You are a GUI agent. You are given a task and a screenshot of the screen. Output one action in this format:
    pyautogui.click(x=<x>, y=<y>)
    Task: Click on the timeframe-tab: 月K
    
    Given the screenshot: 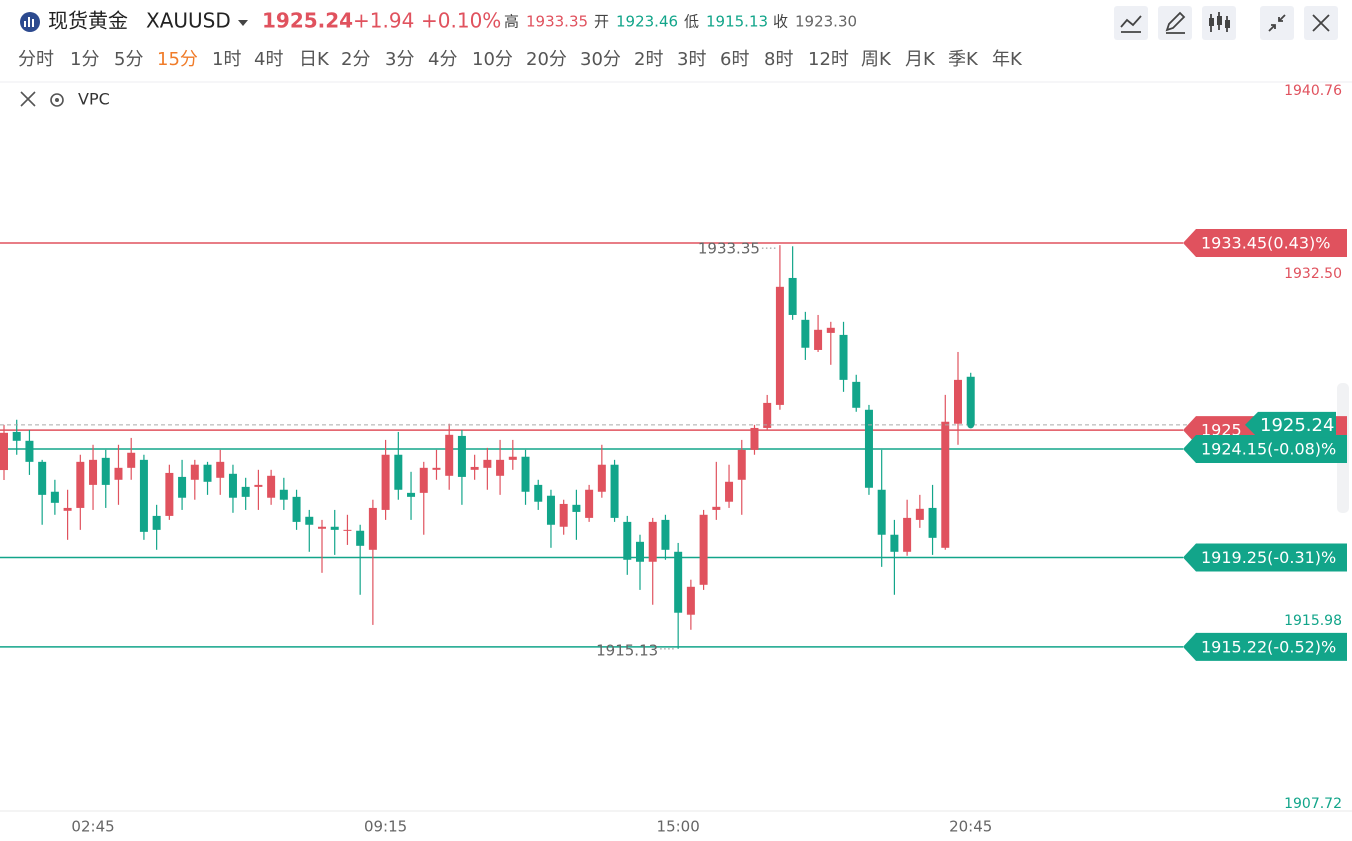 What is the action you would take?
    pyautogui.click(x=920, y=59)
    